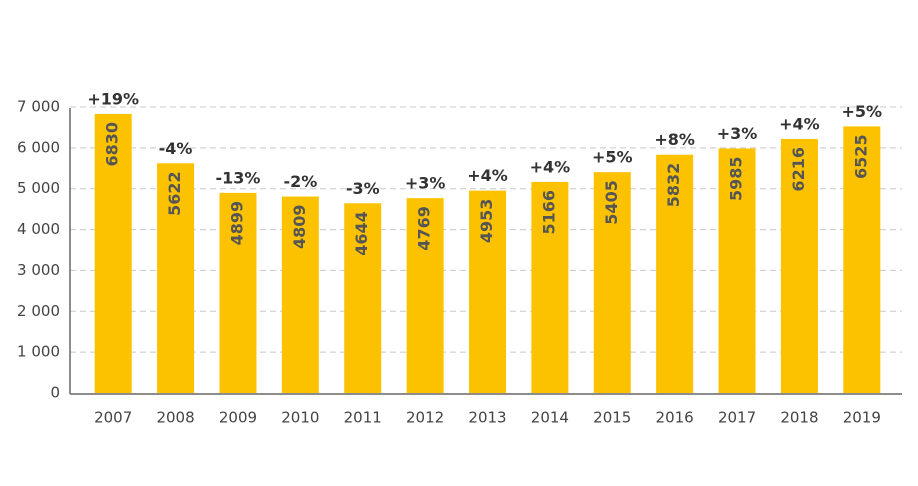 This screenshot has width=918, height=486. Describe the element at coordinates (38, 229) in the screenshot. I see `y-tick-label: 4 000` at that location.